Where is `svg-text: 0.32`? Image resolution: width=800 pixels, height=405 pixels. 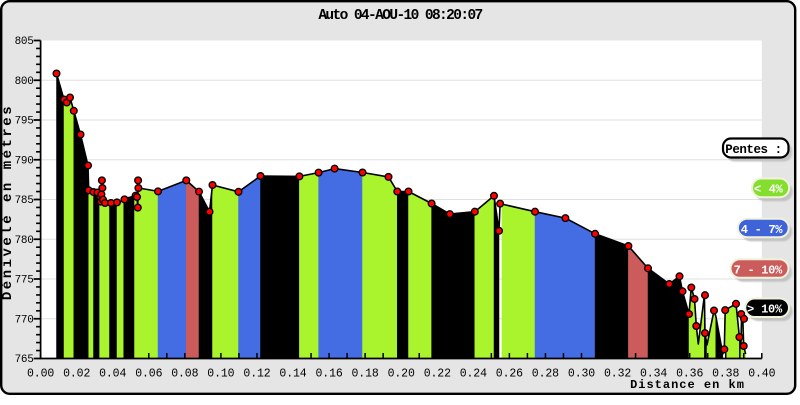 svg-text: 0.32 is located at coordinates (617, 374).